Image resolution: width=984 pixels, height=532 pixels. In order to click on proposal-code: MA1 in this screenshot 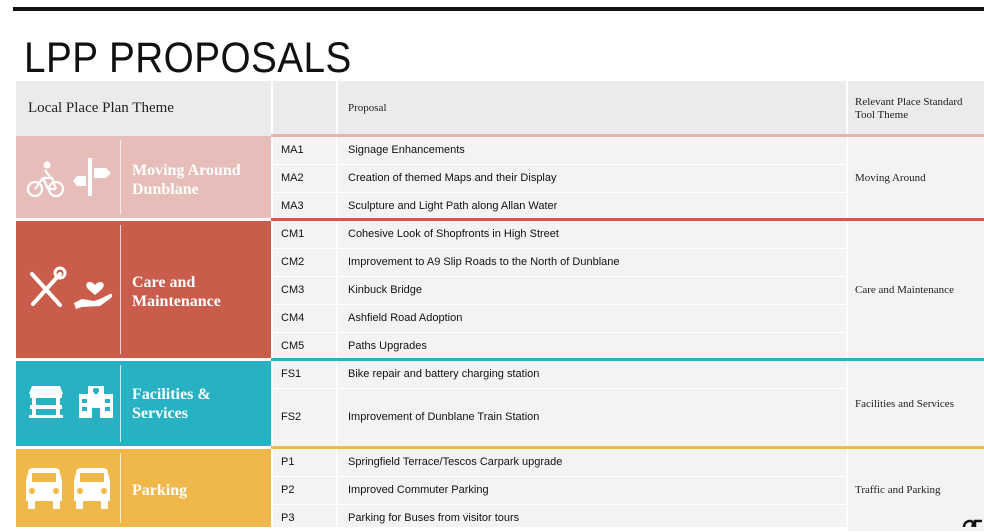, I will do `click(304, 150)`.